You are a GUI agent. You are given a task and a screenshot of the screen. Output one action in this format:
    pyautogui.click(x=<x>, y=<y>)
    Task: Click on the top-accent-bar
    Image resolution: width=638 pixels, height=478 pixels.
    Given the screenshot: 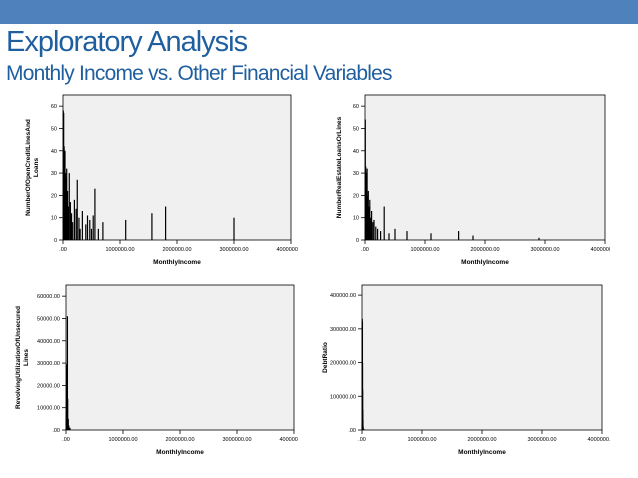 What is the action you would take?
    pyautogui.click(x=319, y=12)
    